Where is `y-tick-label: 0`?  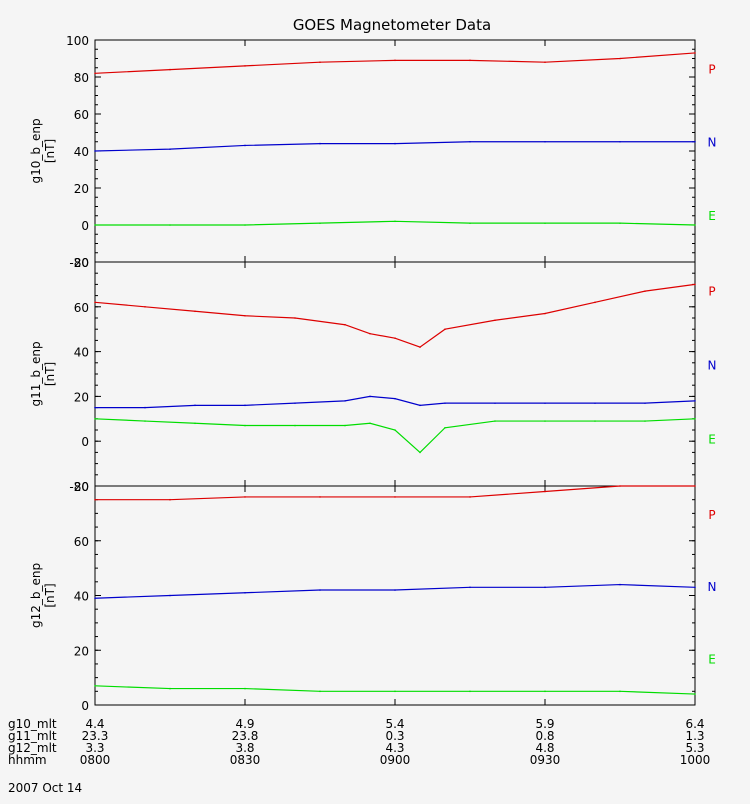 y-tick-label: 0 is located at coordinates (85, 226).